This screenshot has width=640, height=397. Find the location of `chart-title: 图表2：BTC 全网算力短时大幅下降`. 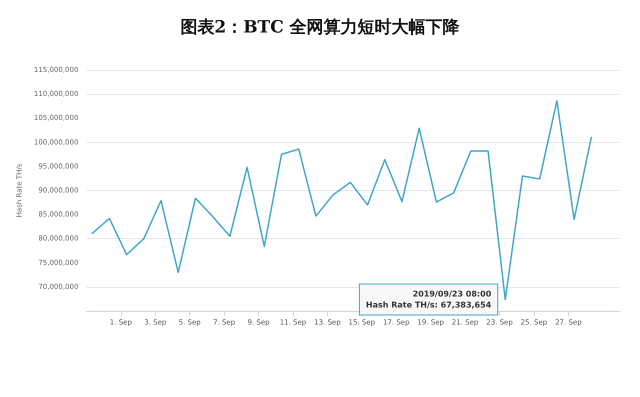

chart-title: 图表2：BTC 全网算力短时大幅下降 is located at coordinates (320, 28).